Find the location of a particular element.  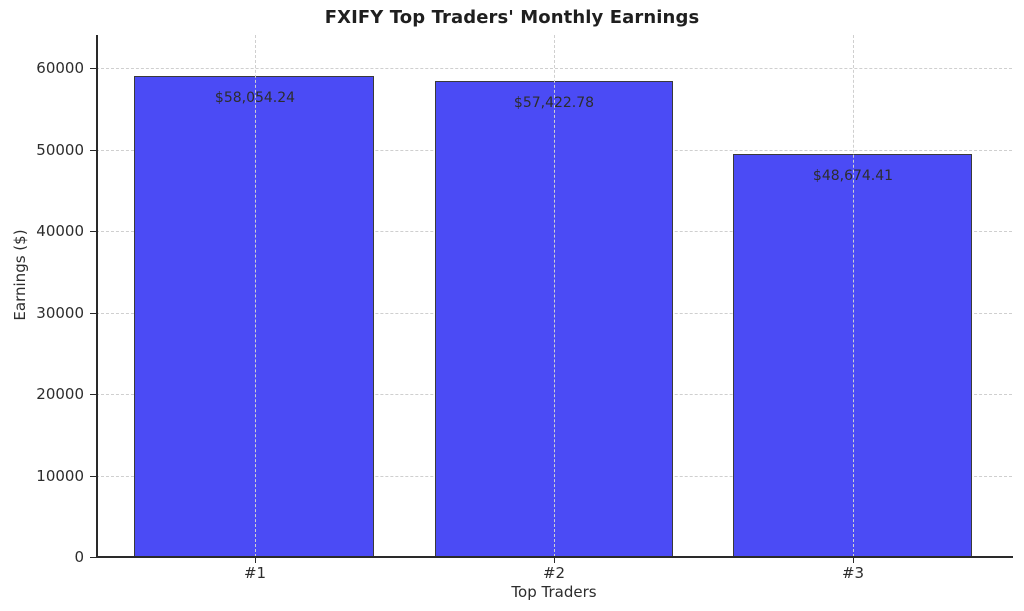

y-axis-spine is located at coordinates (97, 296).